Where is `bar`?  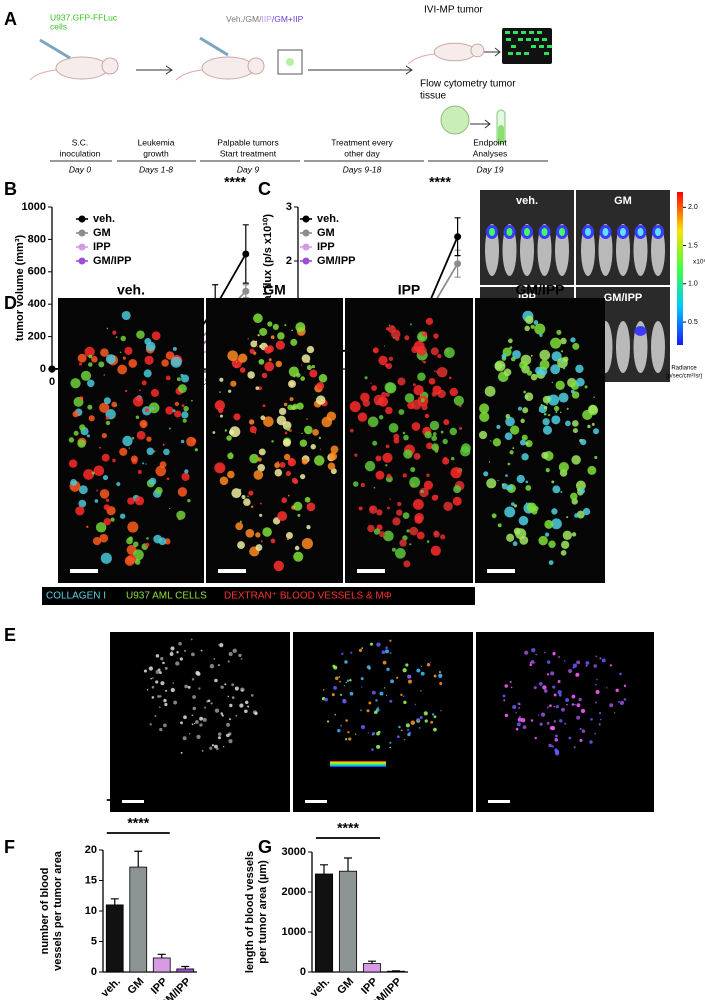 bar is located at coordinates (138, 919).